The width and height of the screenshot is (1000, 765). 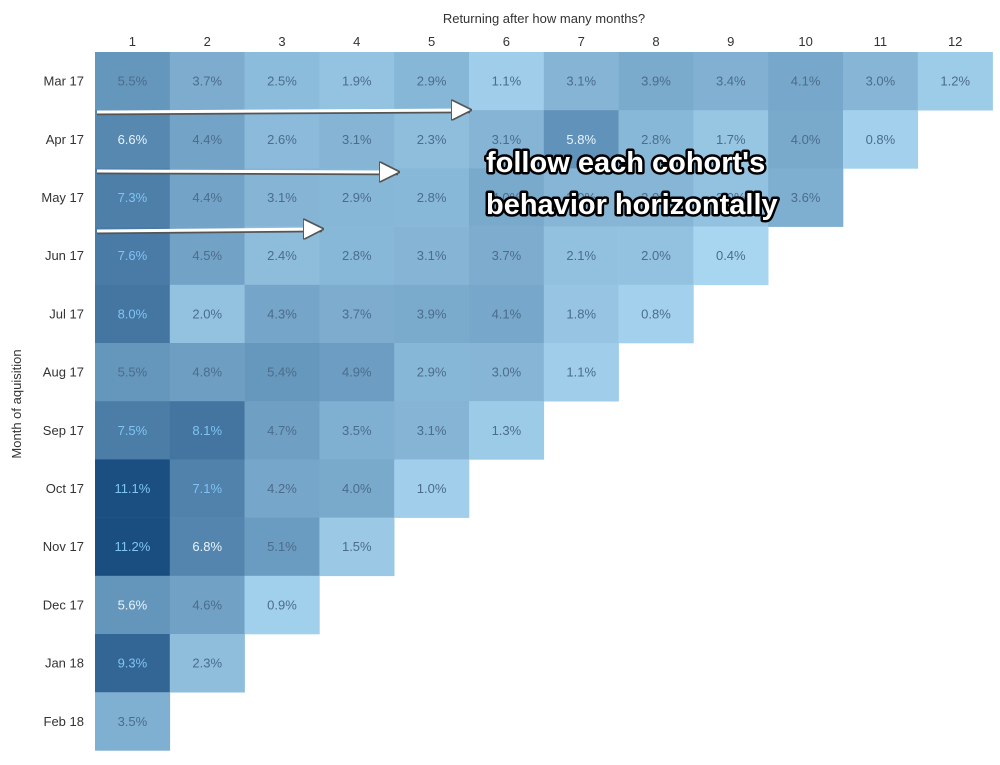 What do you see at coordinates (581, 255) in the screenshot?
I see `cell-value-label: 2.1%` at bounding box center [581, 255].